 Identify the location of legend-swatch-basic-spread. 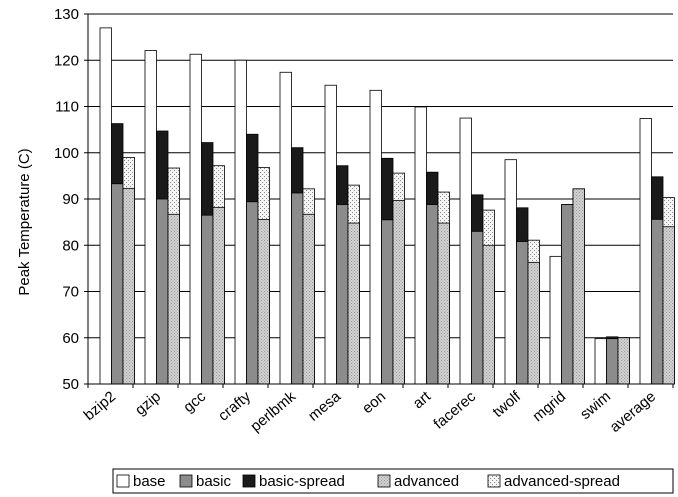
(249, 481).